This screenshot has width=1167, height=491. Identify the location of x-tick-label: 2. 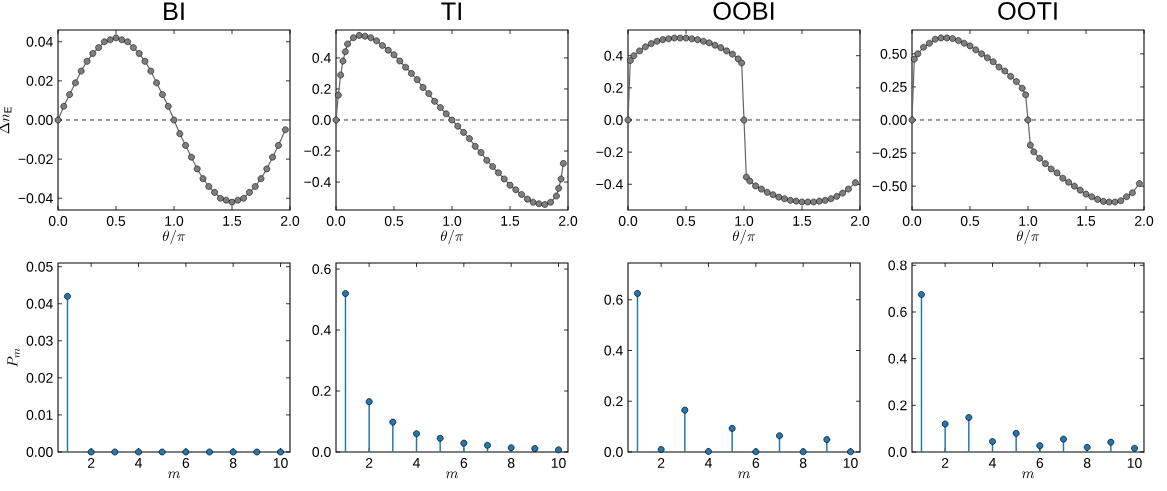
(945, 463).